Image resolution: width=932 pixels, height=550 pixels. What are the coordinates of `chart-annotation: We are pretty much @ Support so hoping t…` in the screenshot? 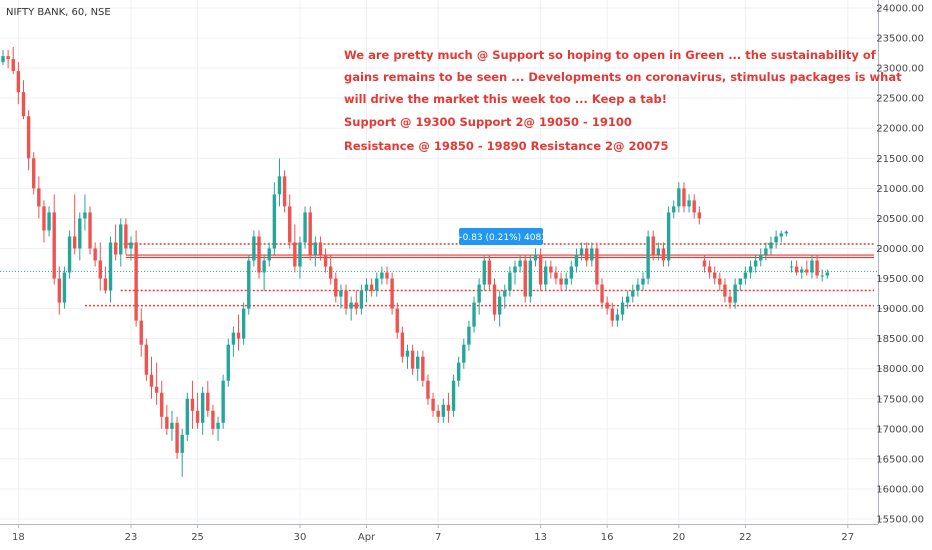 It's located at (623, 100).